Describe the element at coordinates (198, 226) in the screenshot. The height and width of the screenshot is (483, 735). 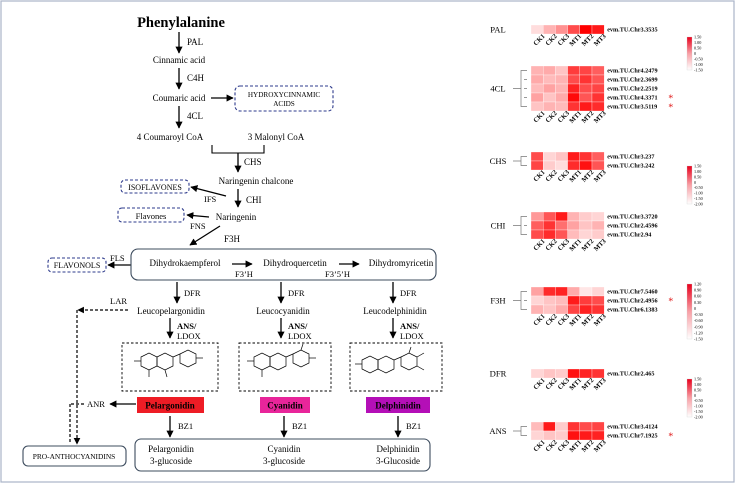
I see `fns-enzyme: FNS` at that location.